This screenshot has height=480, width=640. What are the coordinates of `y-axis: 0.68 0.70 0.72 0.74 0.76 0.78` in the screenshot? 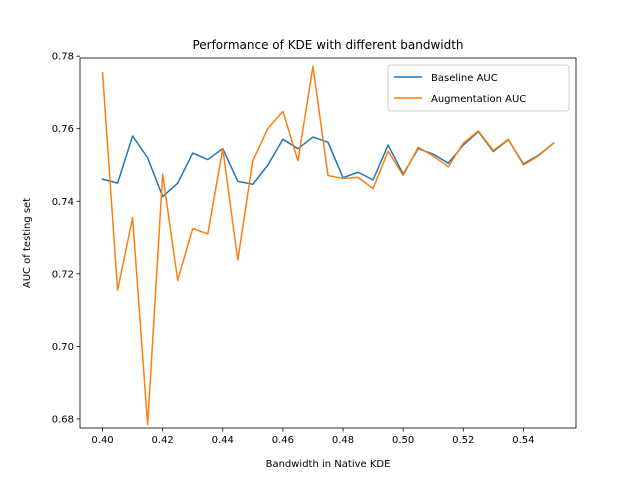 It's located at (66, 238).